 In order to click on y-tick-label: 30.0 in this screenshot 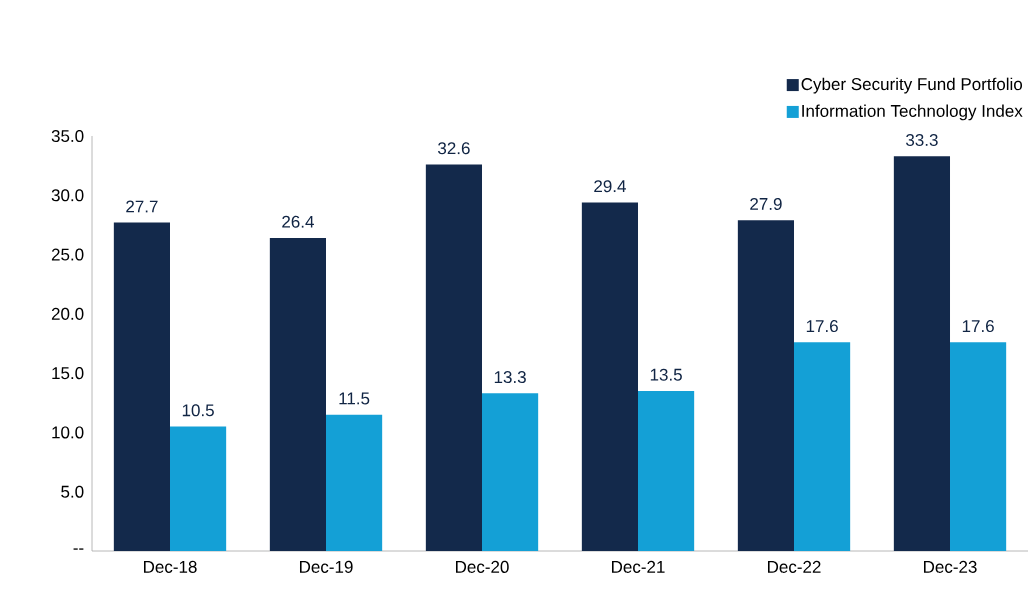, I will do `click(67, 195)`.